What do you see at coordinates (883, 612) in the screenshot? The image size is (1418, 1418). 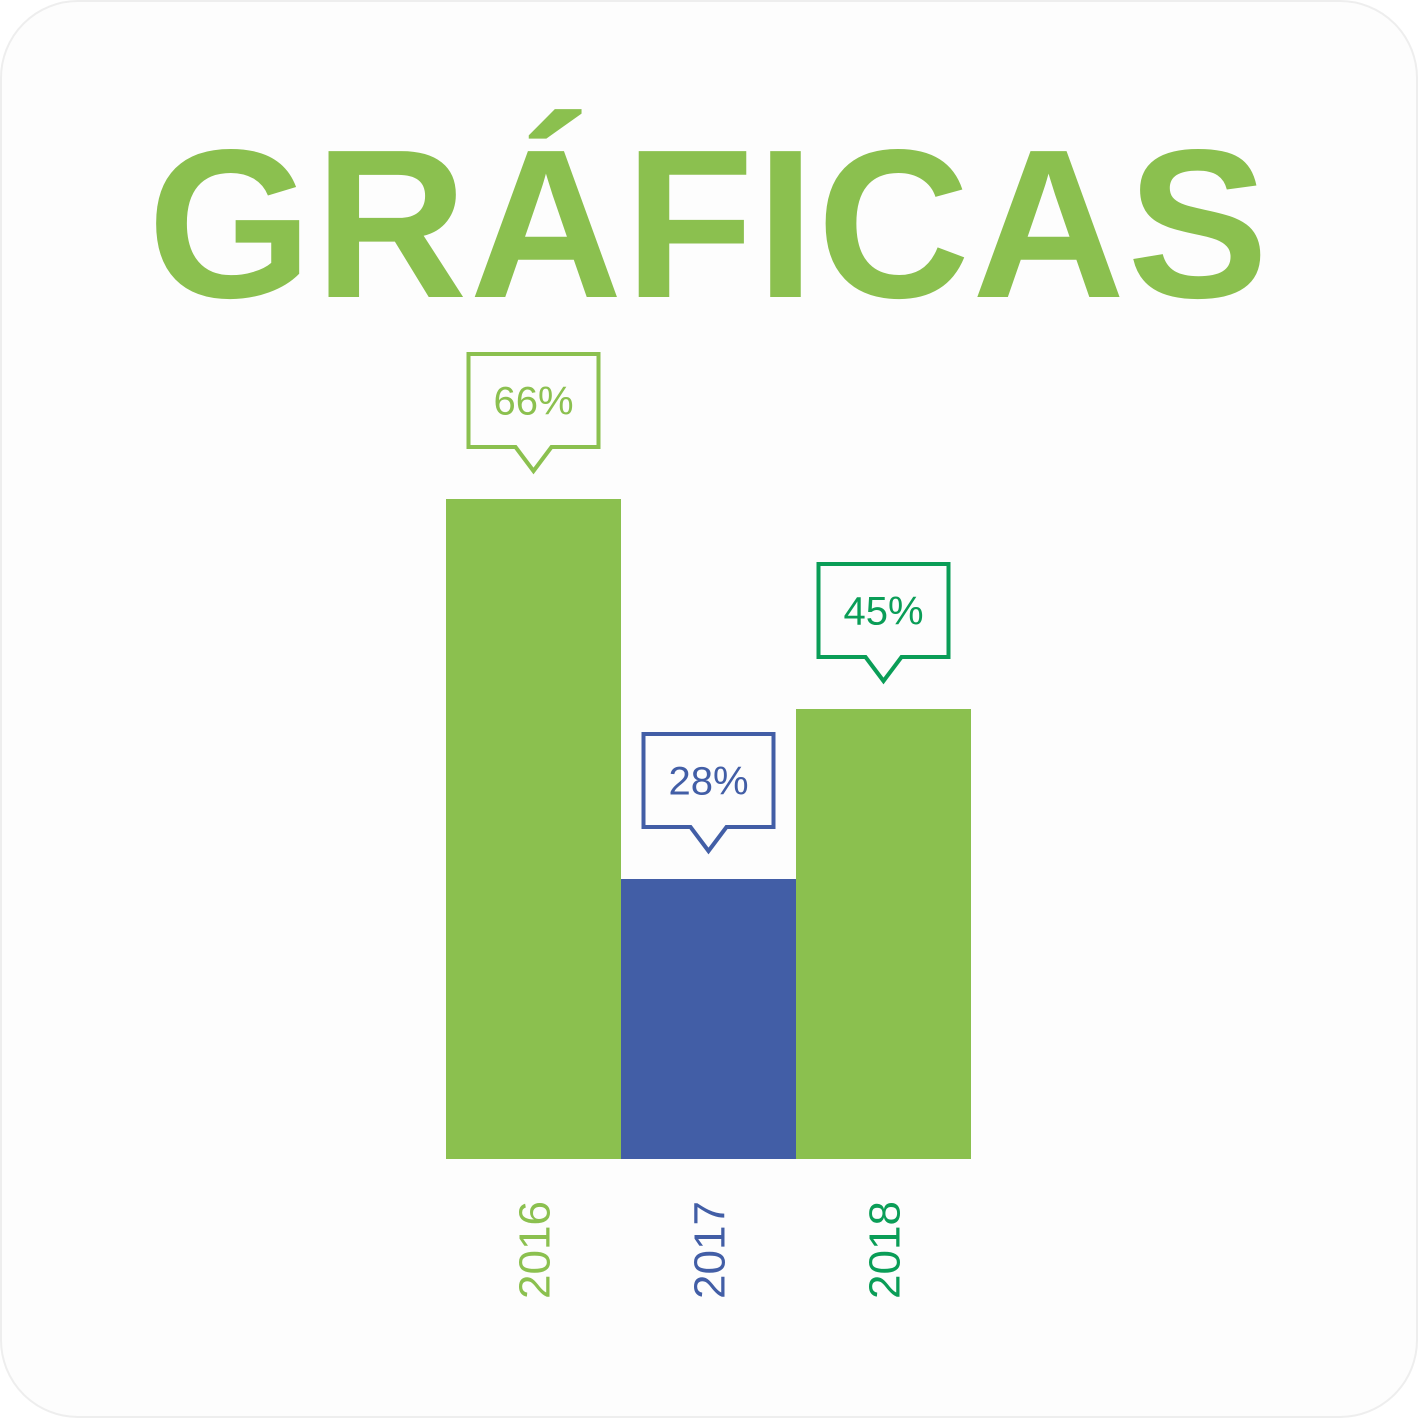 I see `value-label-2018: 45%` at bounding box center [883, 612].